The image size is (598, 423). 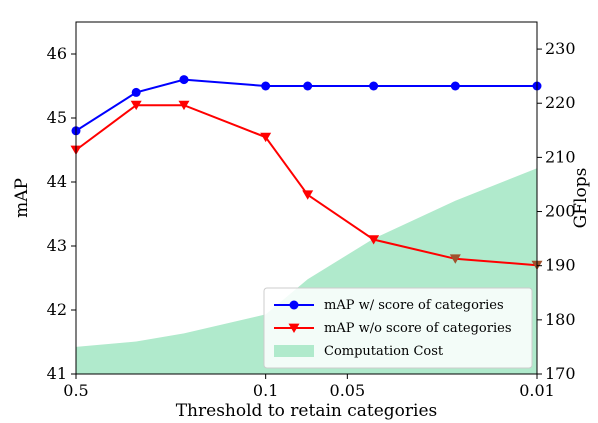 I want to click on y-tick-label-left: 44, so click(x=57, y=181).